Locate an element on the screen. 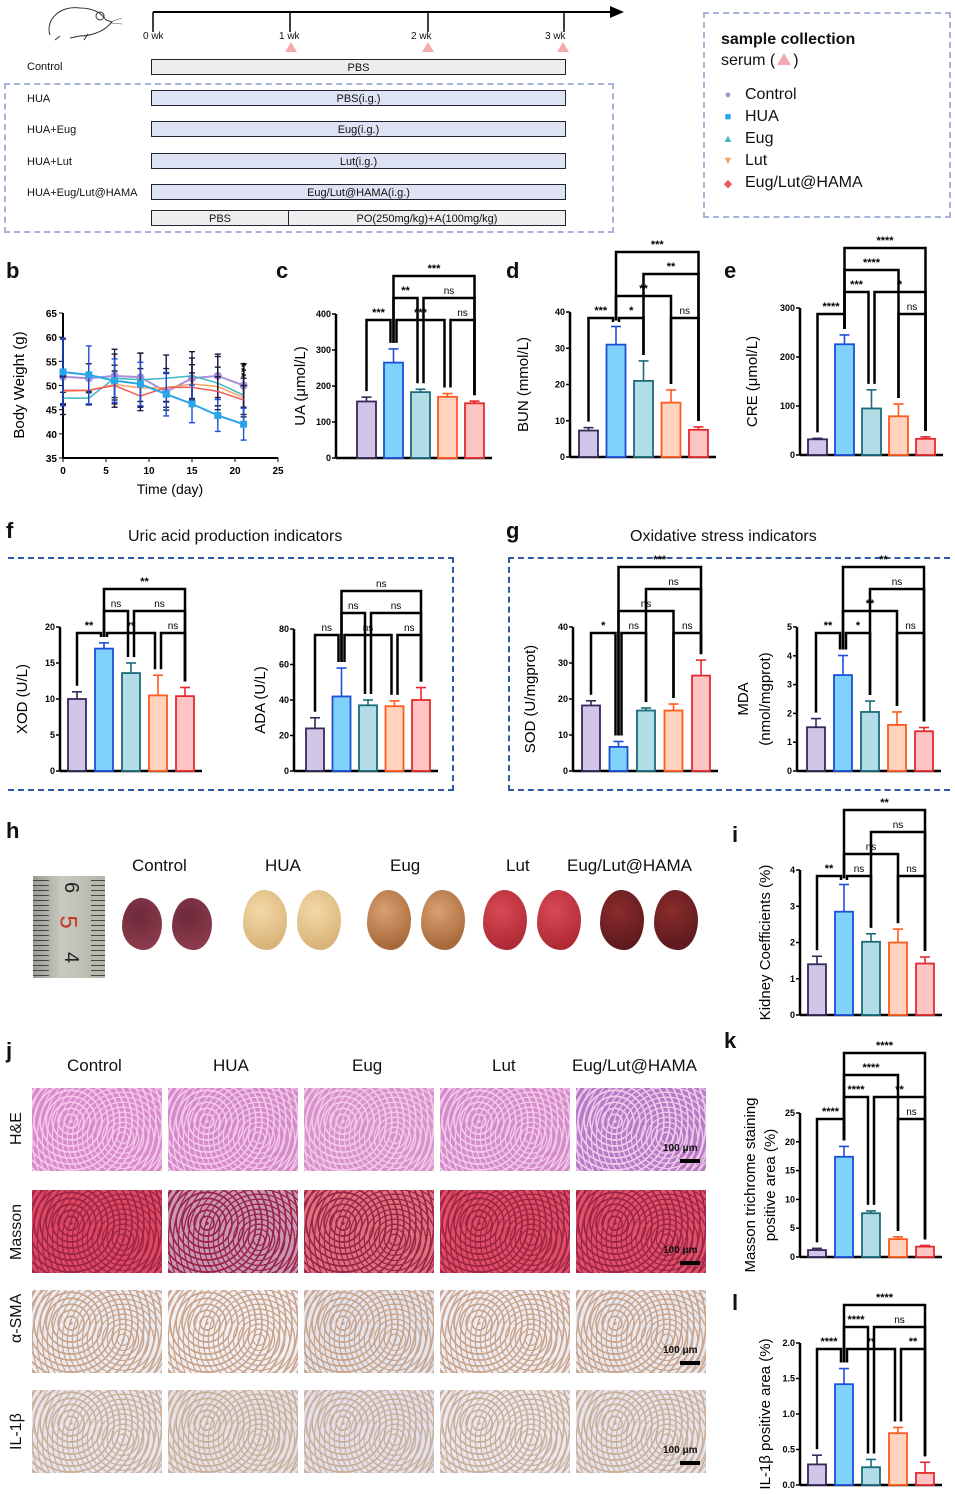 The image size is (955, 1495). x-tick-label: 5 is located at coordinates (106, 471).